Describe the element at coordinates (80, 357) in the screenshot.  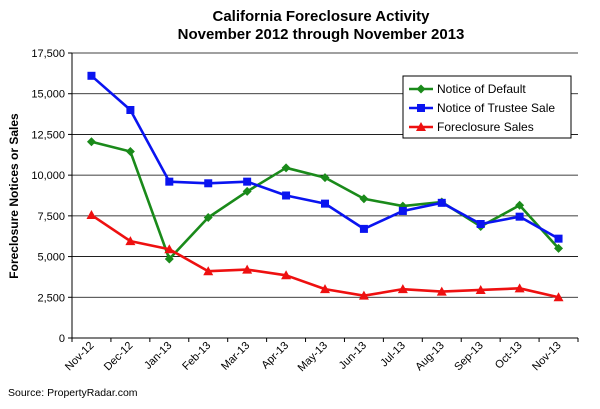
I see `x-tick-label: Nov-12` at that location.